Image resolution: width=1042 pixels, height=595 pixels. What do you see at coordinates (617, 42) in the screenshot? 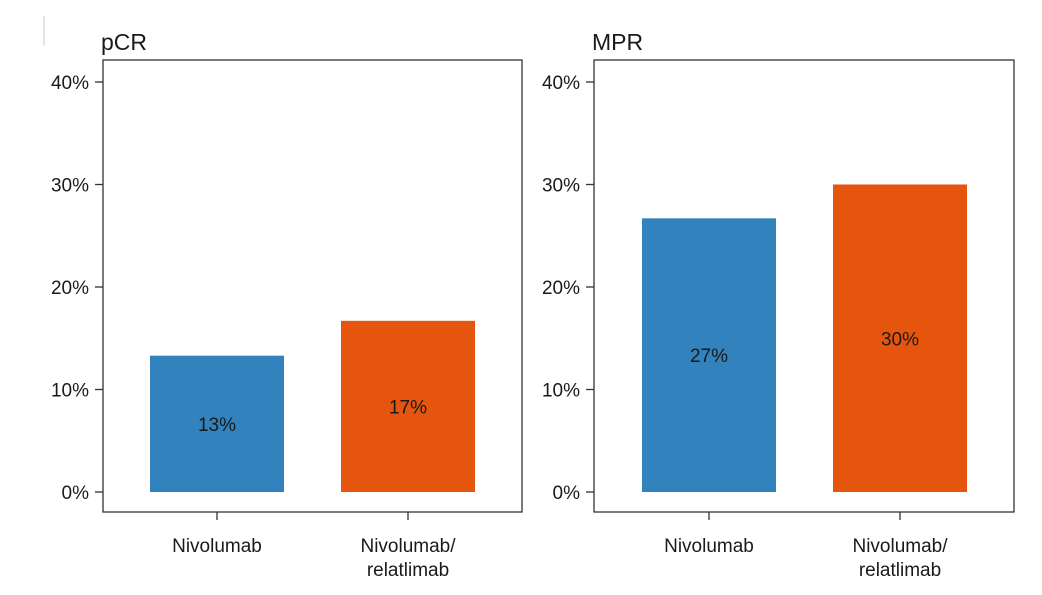
I see `panel-title: MPR` at bounding box center [617, 42].